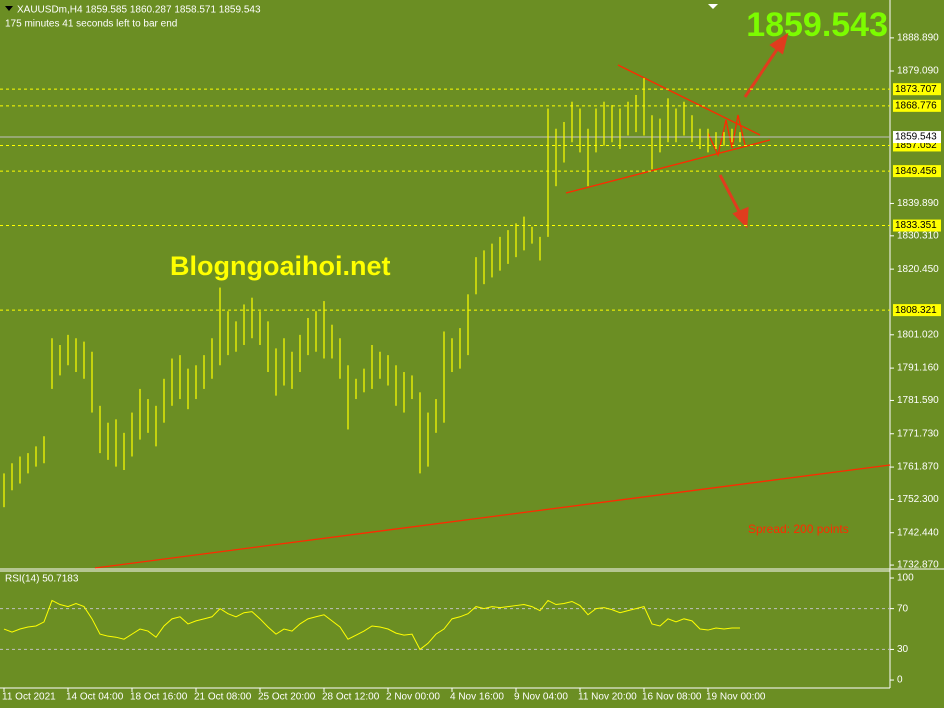 This screenshot has height=708, width=944. What do you see at coordinates (918, 38) in the screenshot?
I see `y-tick-label: 1888.890` at bounding box center [918, 38].